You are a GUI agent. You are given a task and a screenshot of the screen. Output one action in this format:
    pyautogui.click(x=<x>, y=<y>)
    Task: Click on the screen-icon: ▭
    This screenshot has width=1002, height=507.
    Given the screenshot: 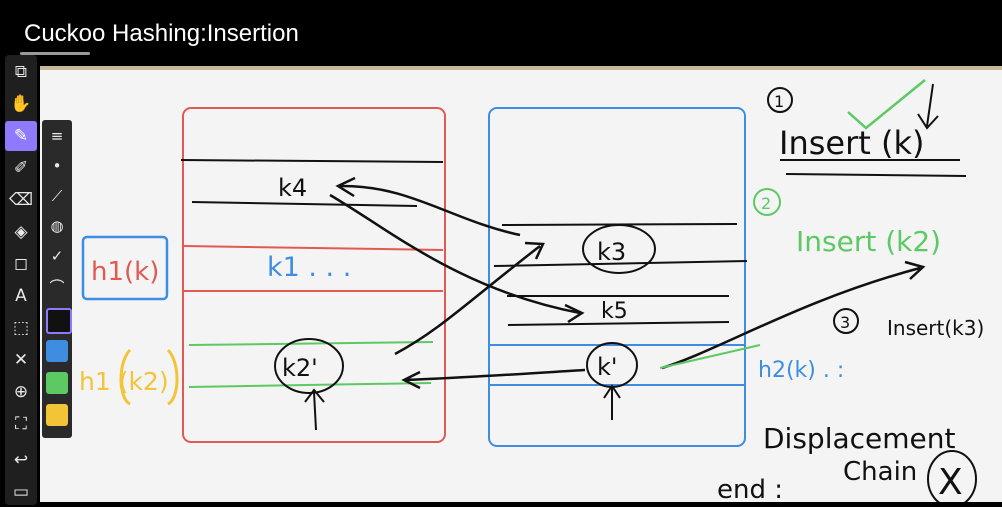 What is the action you would take?
    pyautogui.click(x=21, y=492)
    